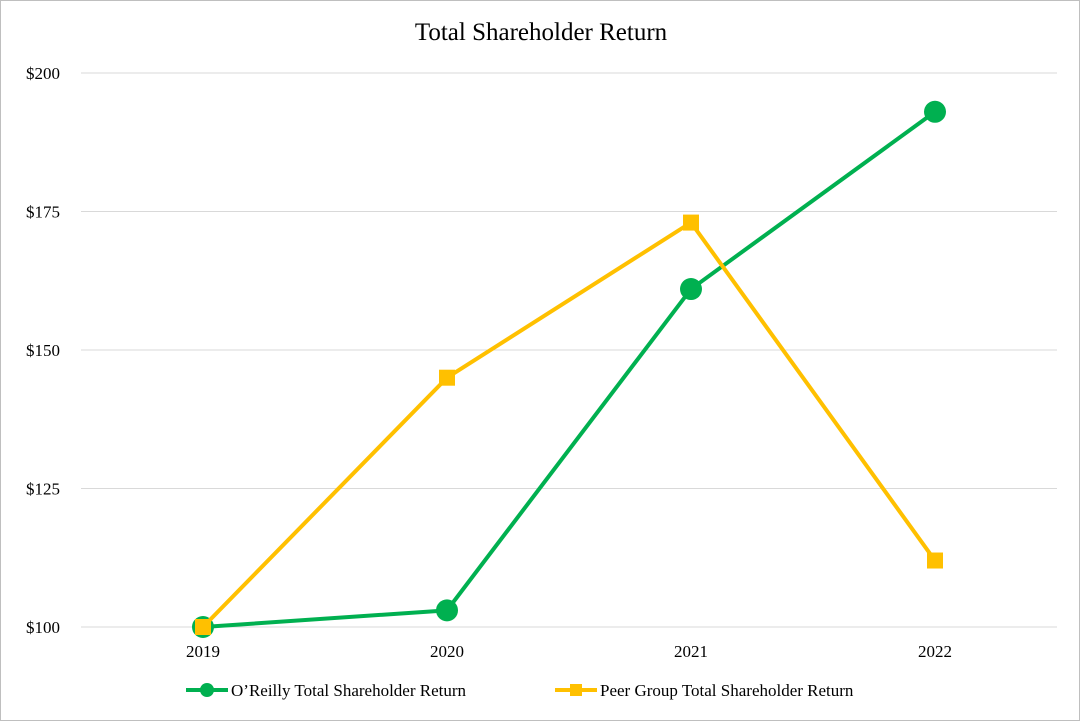 The height and width of the screenshot is (721, 1080). Describe the element at coordinates (727, 690) in the screenshot. I see `legend-label: Peer Group Total Shareholder Return` at that location.